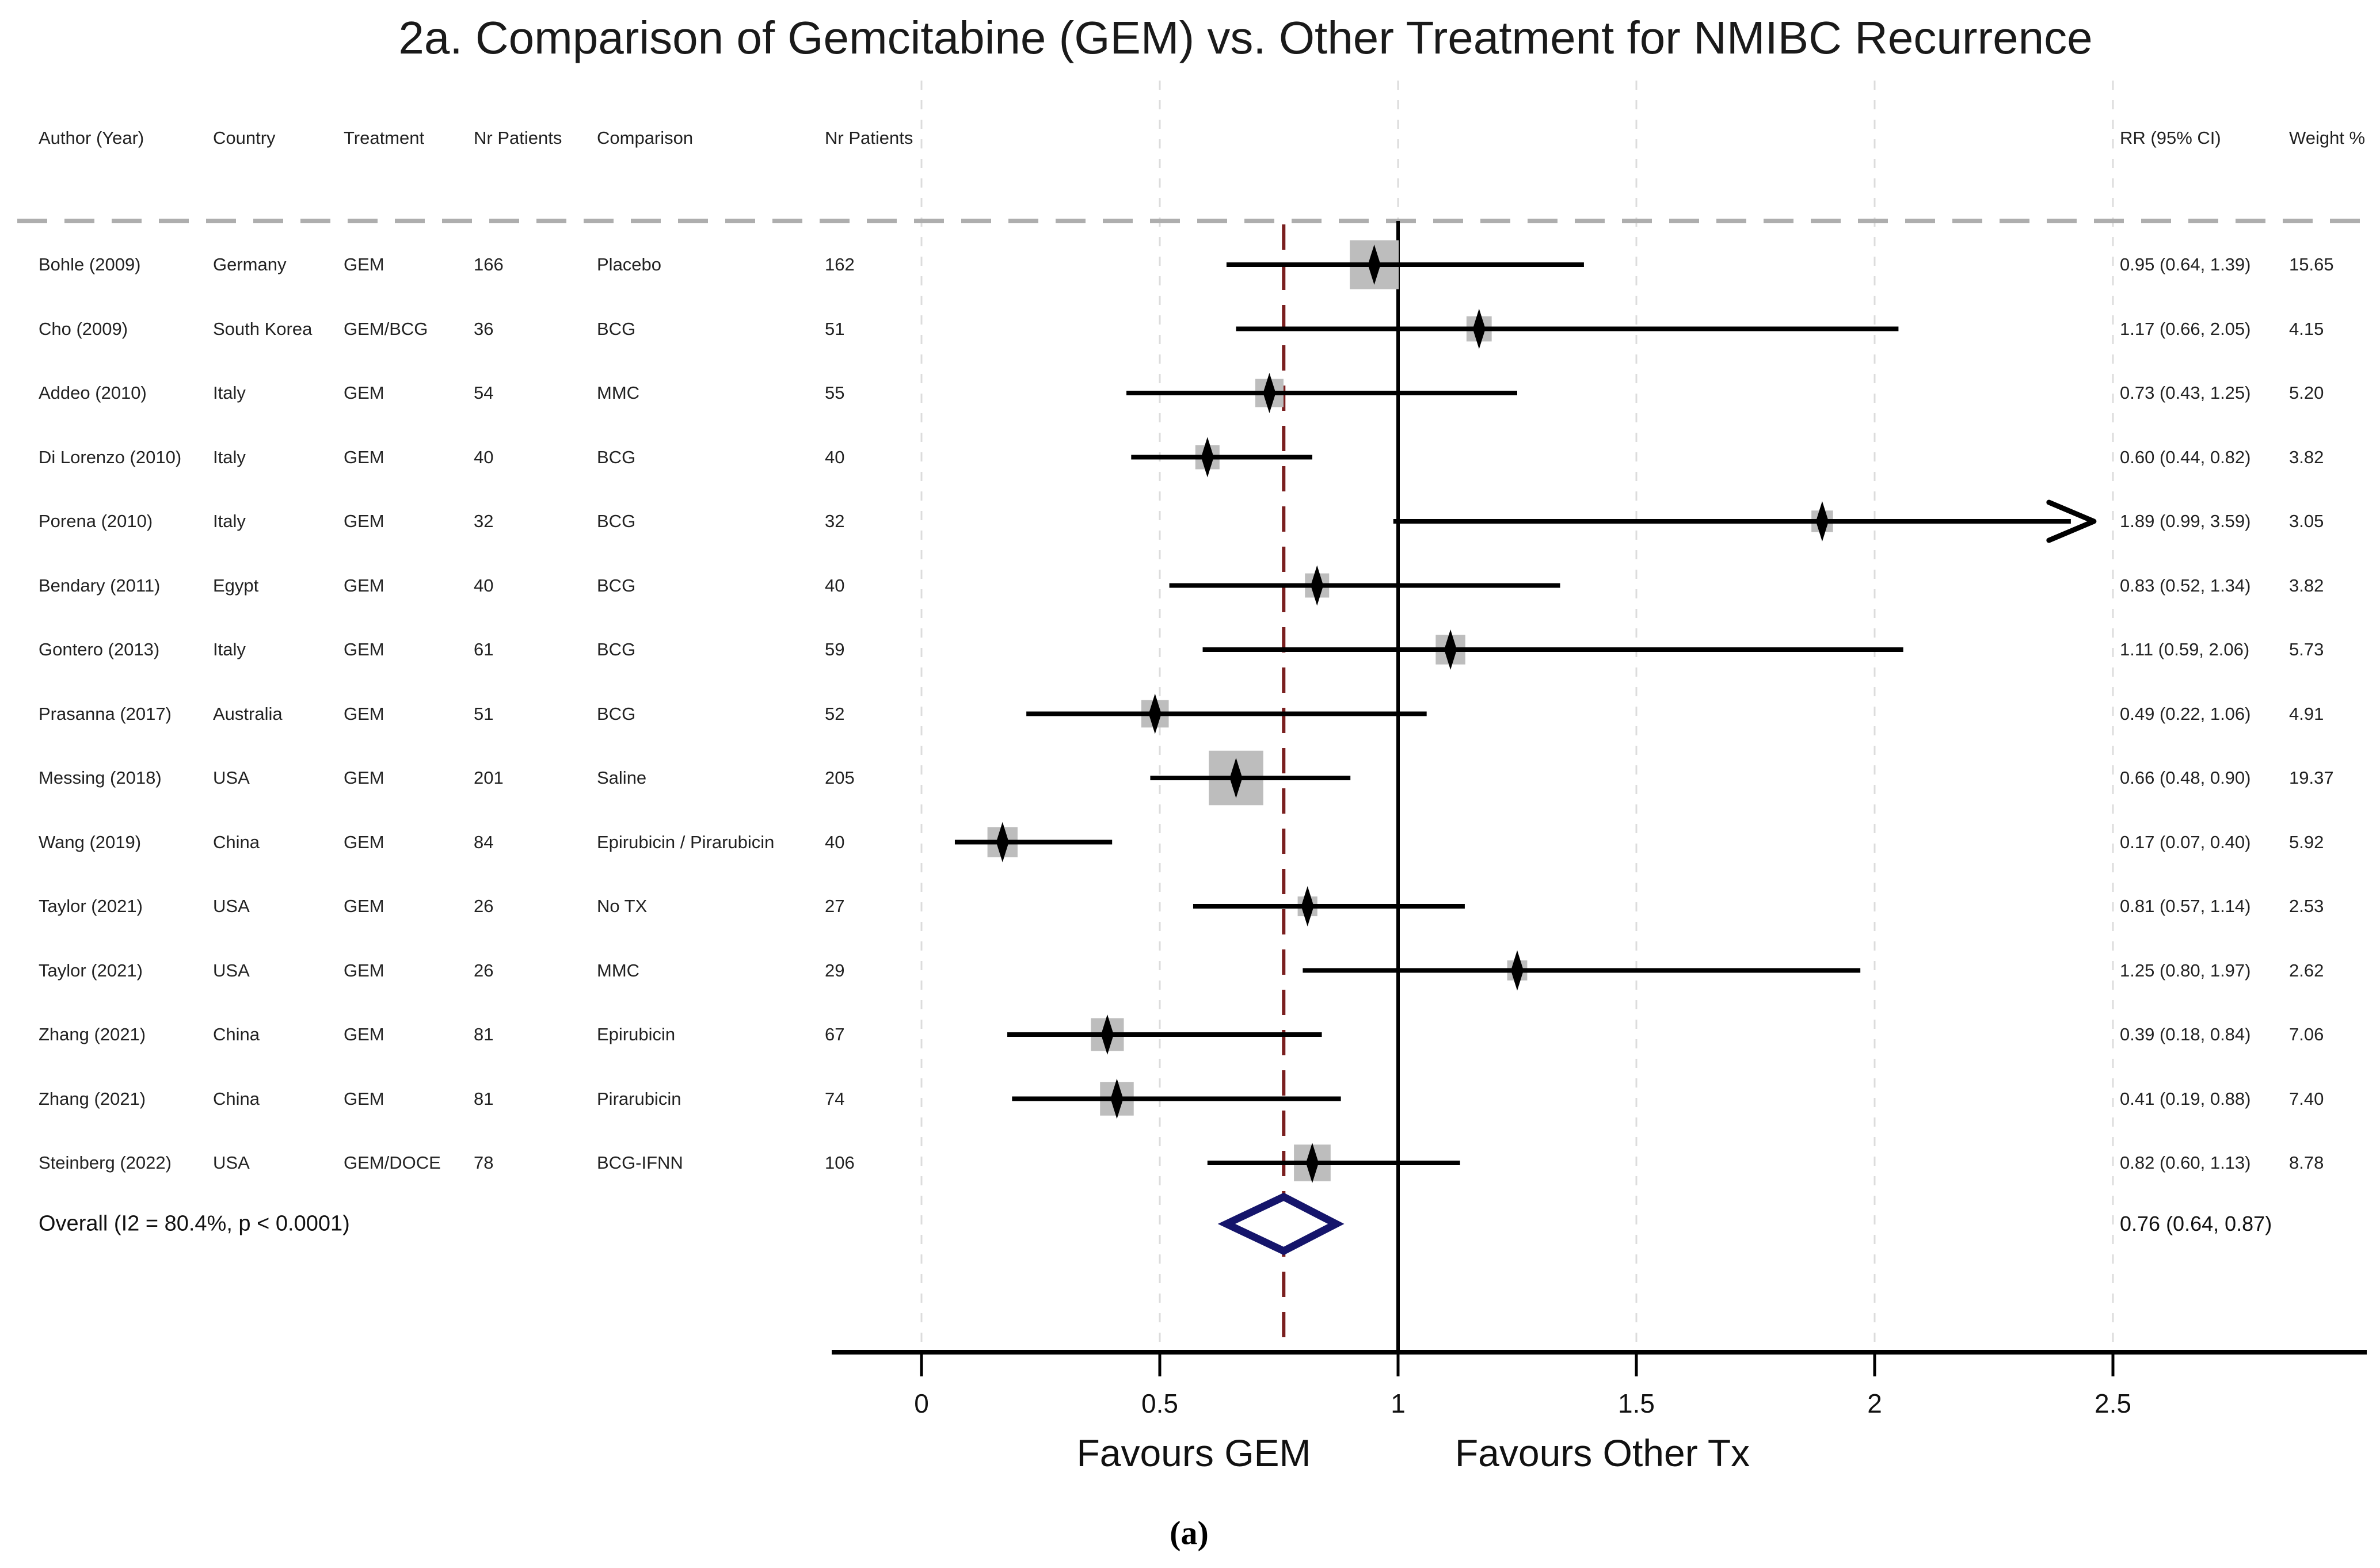 The width and height of the screenshot is (2380, 1568). Describe the element at coordinates (90, 264) in the screenshot. I see `study-author-cell: Bohle (2009)` at that location.